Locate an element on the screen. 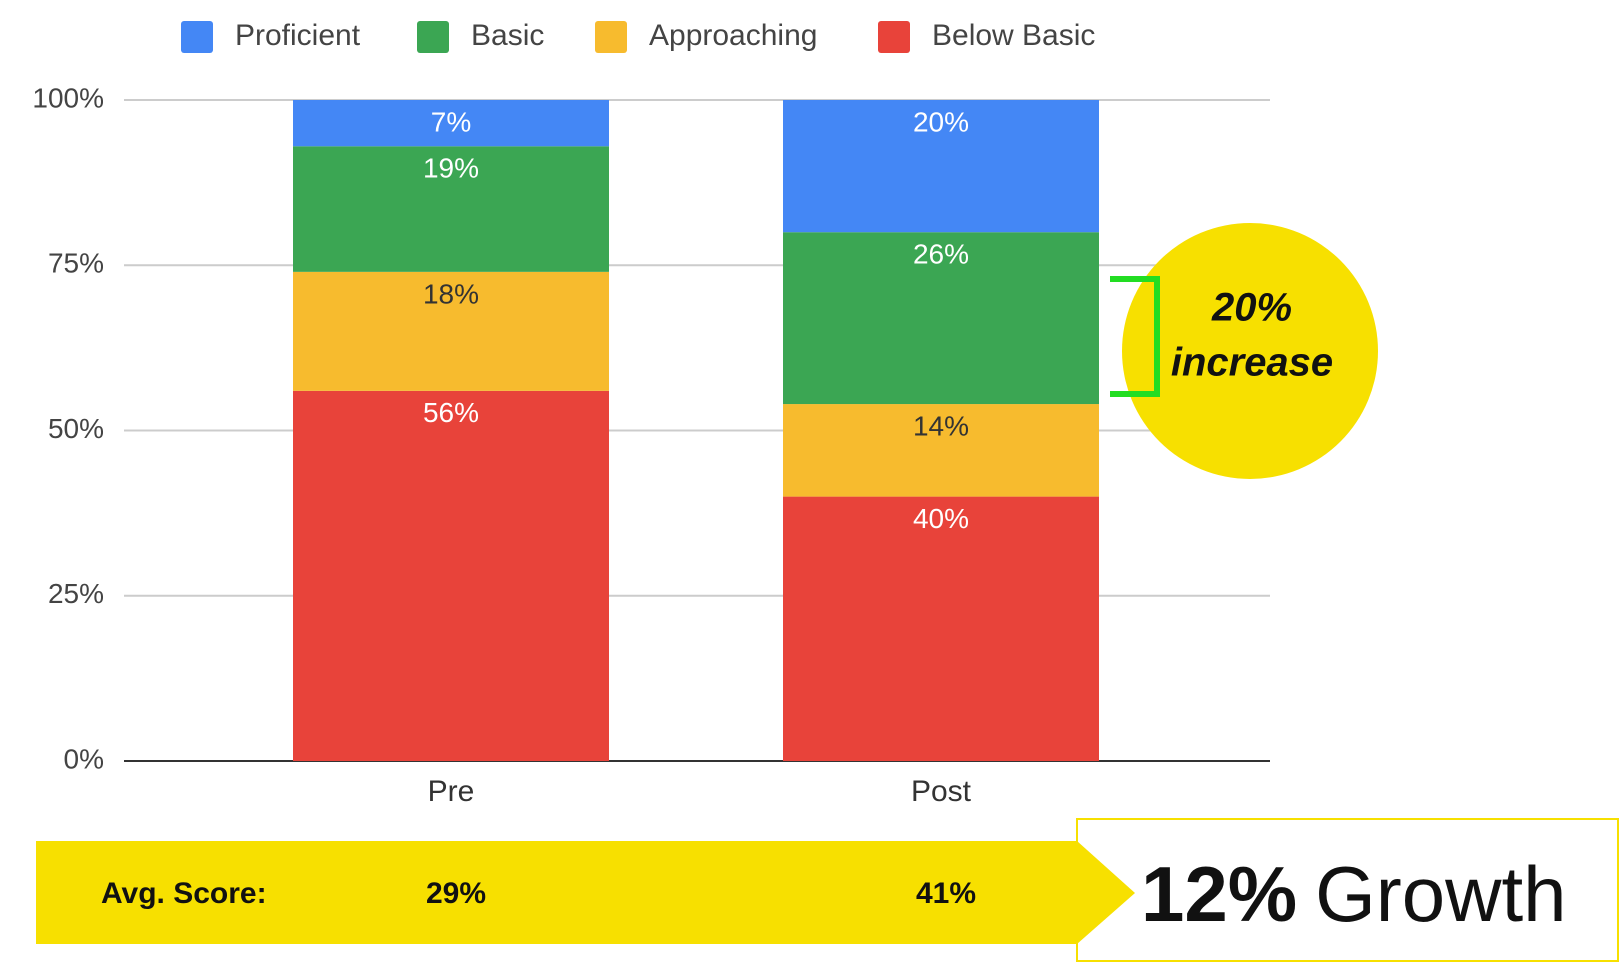 This screenshot has width=1619, height=962. data-label: 18% is located at coordinates (451, 293).